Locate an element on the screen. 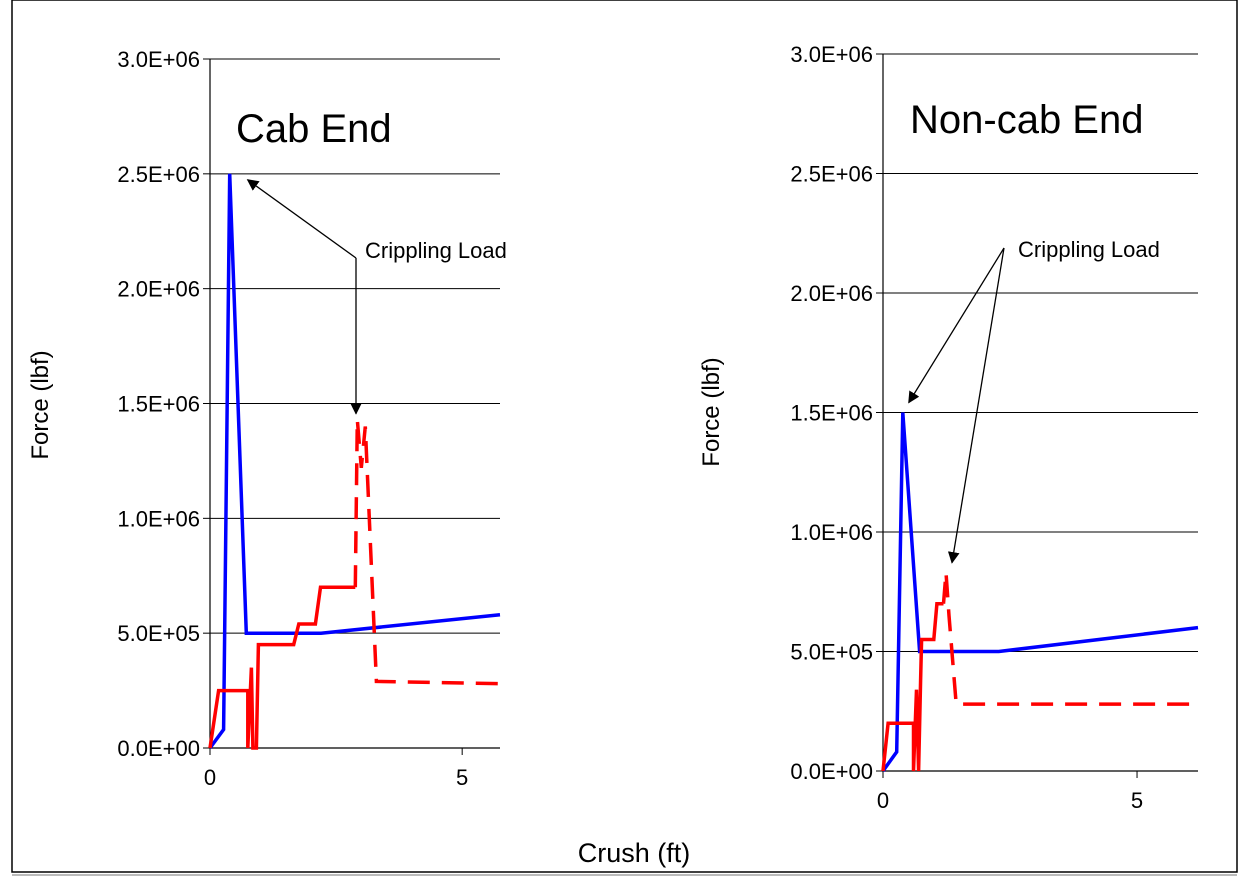  x-axis-label: Crush (ft) is located at coordinates (634, 853).